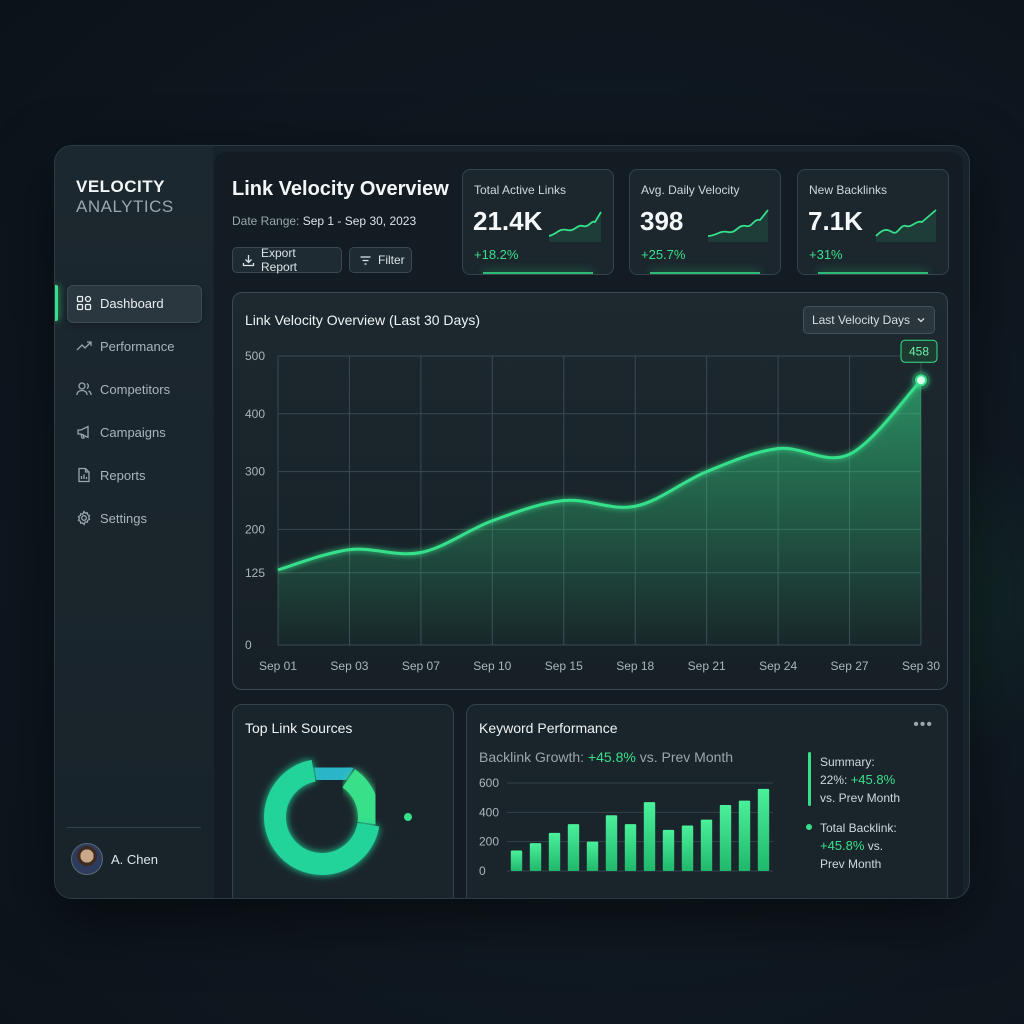  I want to click on y-tick-label: 300, so click(255, 472).